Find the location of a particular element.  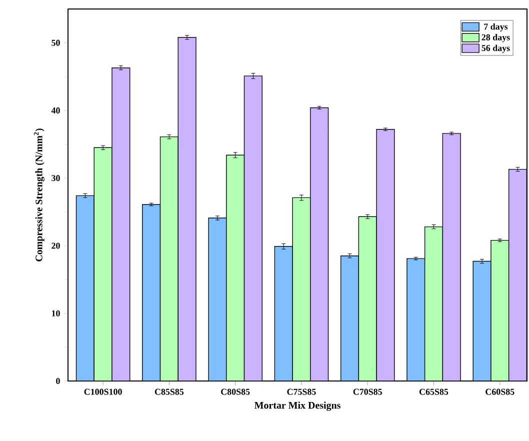

y-tick-label: 0 is located at coordinates (58, 381).